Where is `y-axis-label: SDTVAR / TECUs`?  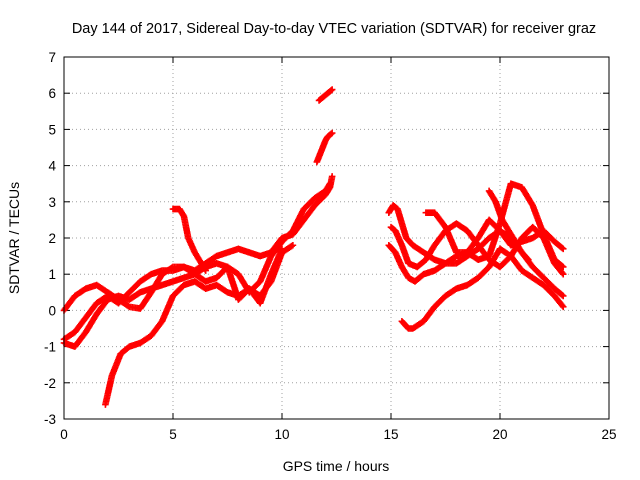
y-axis-label: SDTVAR / TECUs is located at coordinates (14, 238).